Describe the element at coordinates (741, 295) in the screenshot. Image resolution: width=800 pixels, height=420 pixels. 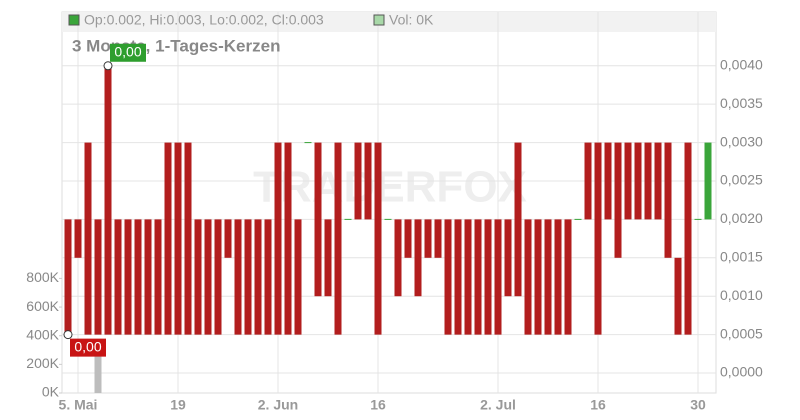
I see `y2-tick-label: 0,0010` at that location.